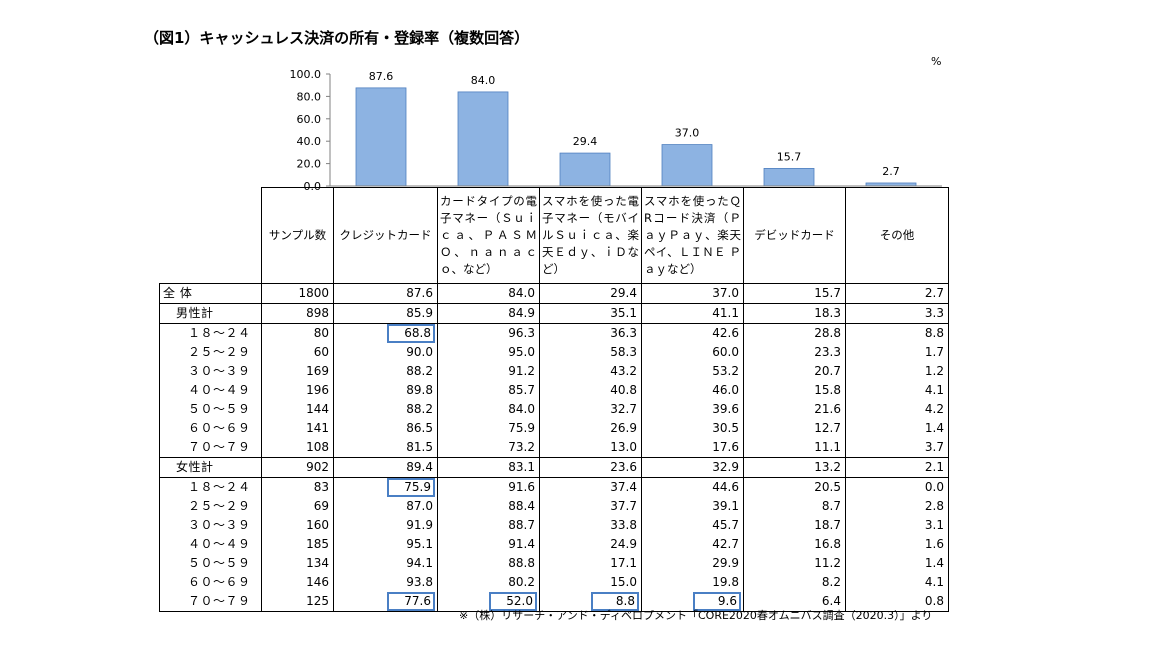 The width and height of the screenshot is (1152, 648). What do you see at coordinates (488, 371) in the screenshot?
I see `value-cell: 91.2` at bounding box center [488, 371].